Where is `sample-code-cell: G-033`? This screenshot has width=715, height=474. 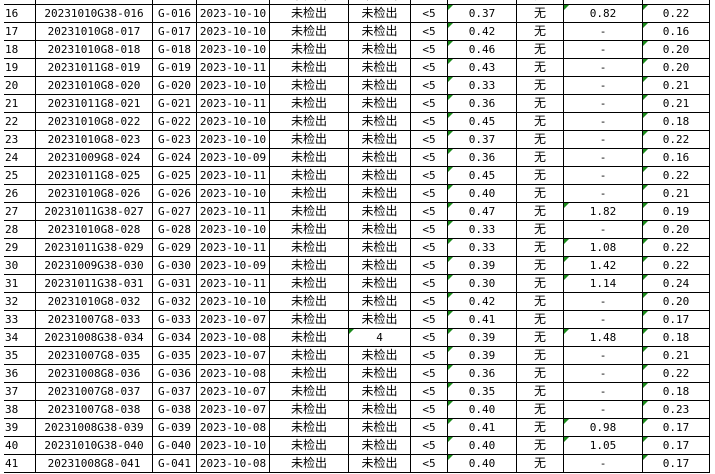
sample-code-cell: G-033 is located at coordinates (174, 319).